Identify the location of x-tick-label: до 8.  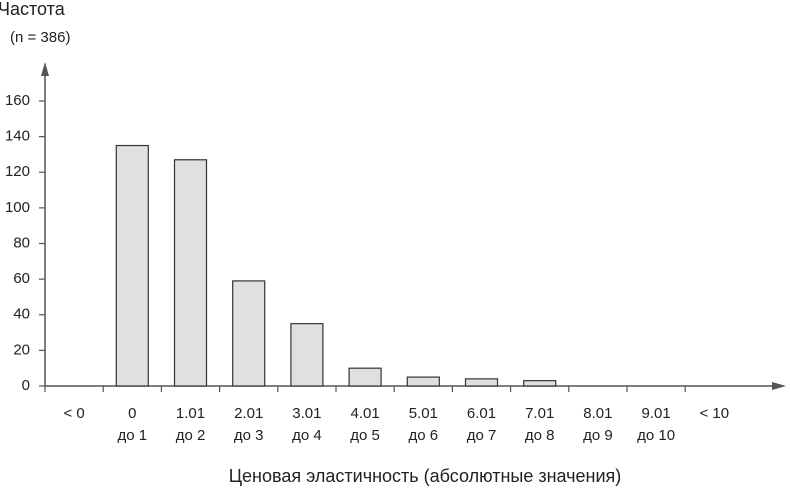
(540, 435).